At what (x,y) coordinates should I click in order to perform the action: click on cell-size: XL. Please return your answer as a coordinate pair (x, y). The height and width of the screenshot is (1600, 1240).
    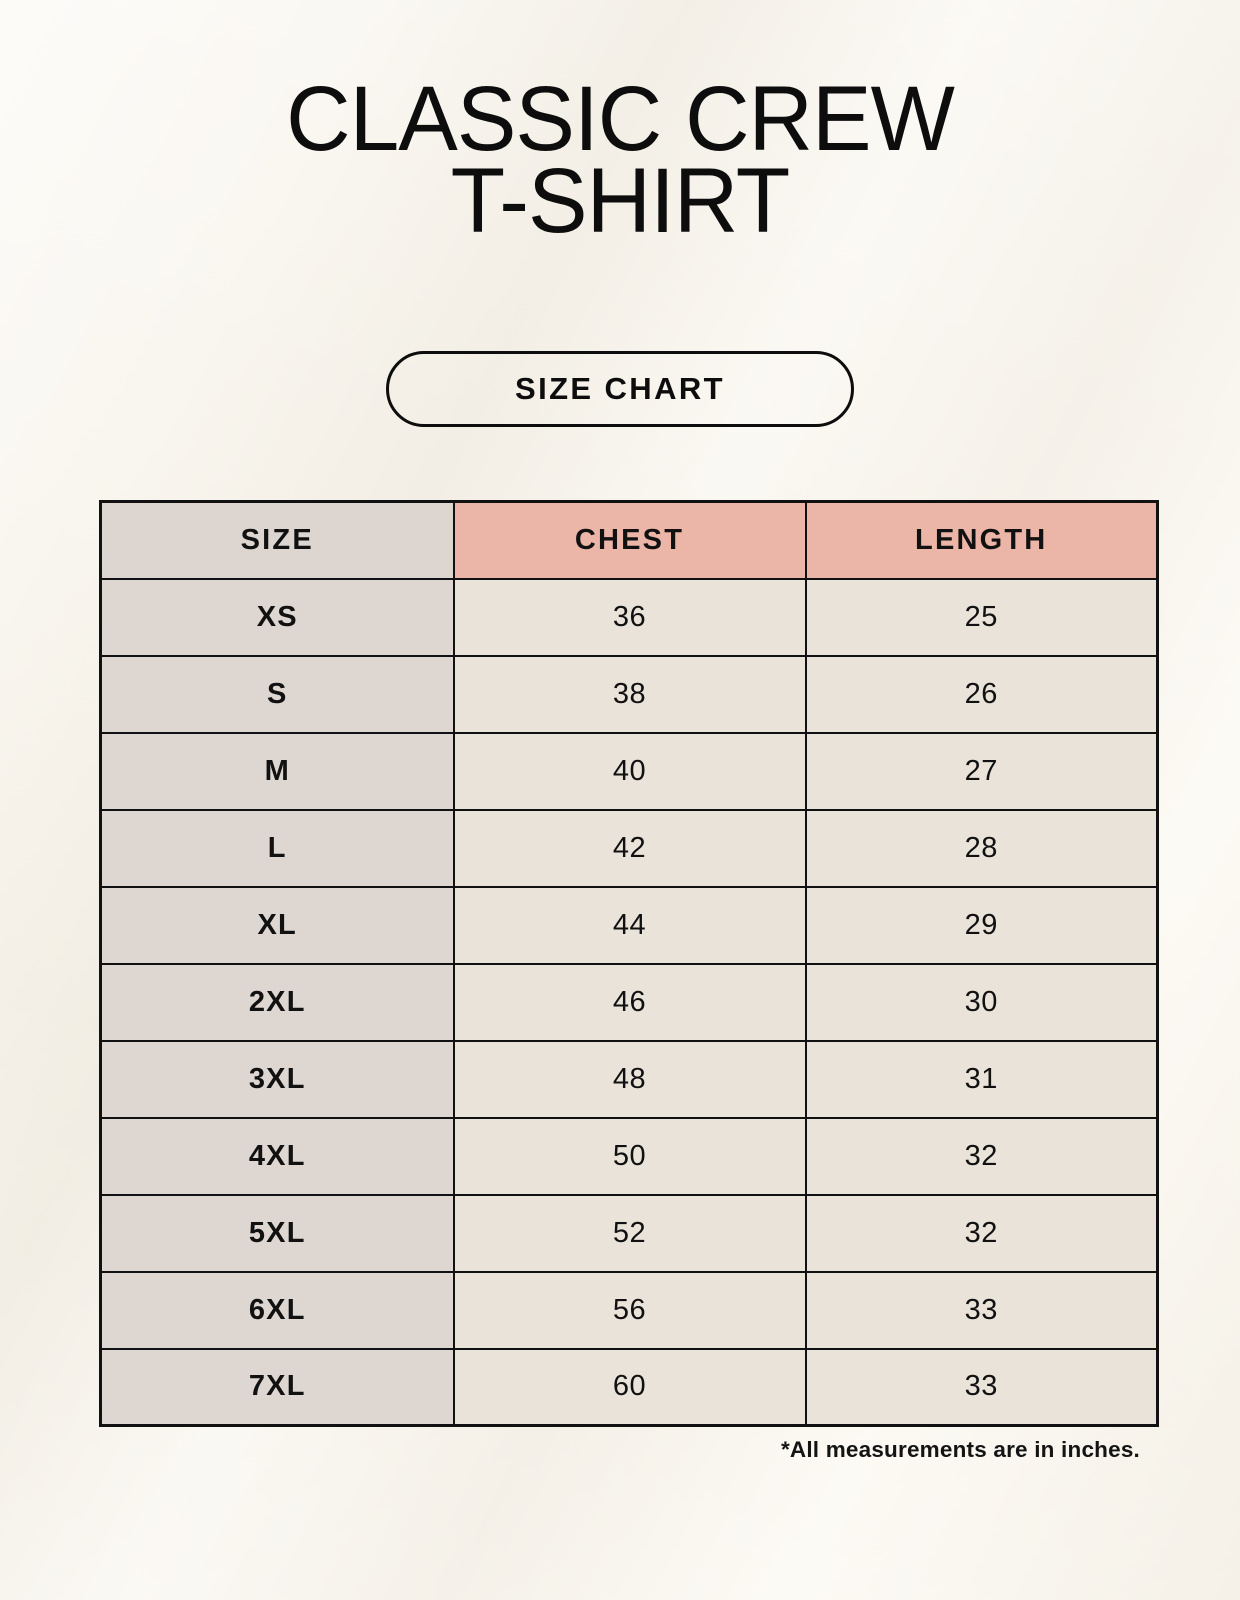
    Looking at the image, I should click on (277, 925).